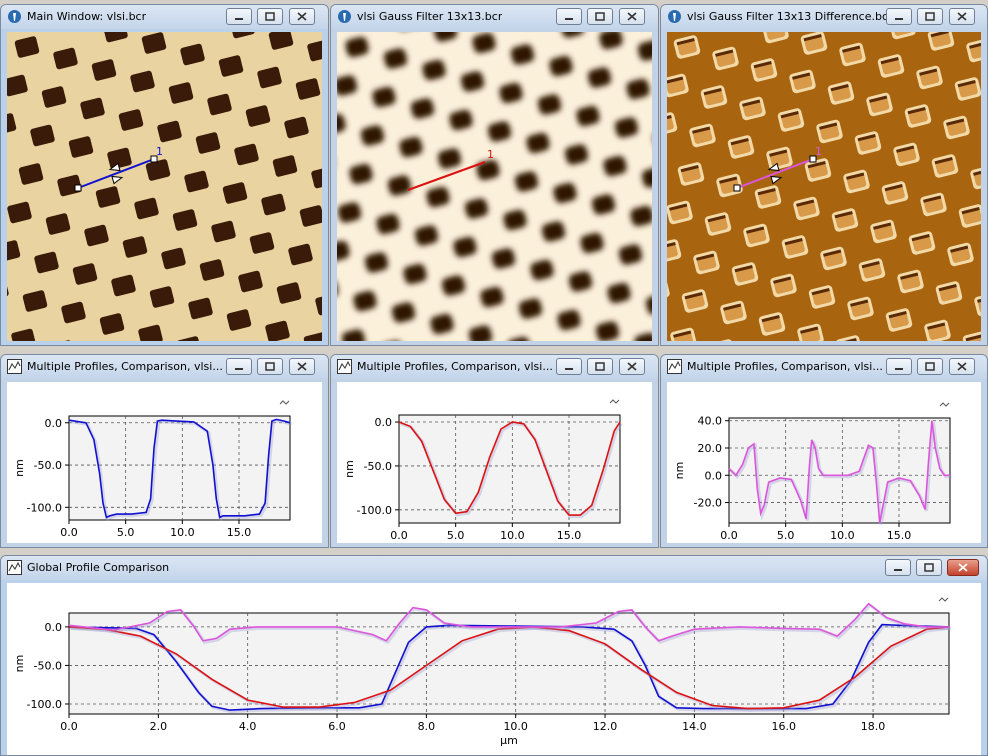  What do you see at coordinates (164, 17) in the screenshot?
I see `main-window-titlebar: Main Window: vlsi.bcr` at bounding box center [164, 17].